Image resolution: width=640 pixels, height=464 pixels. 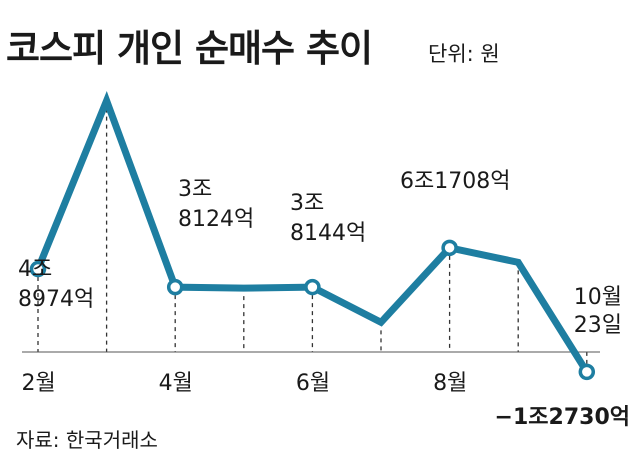 I want to click on x-tick-label: 8월, so click(x=450, y=383).